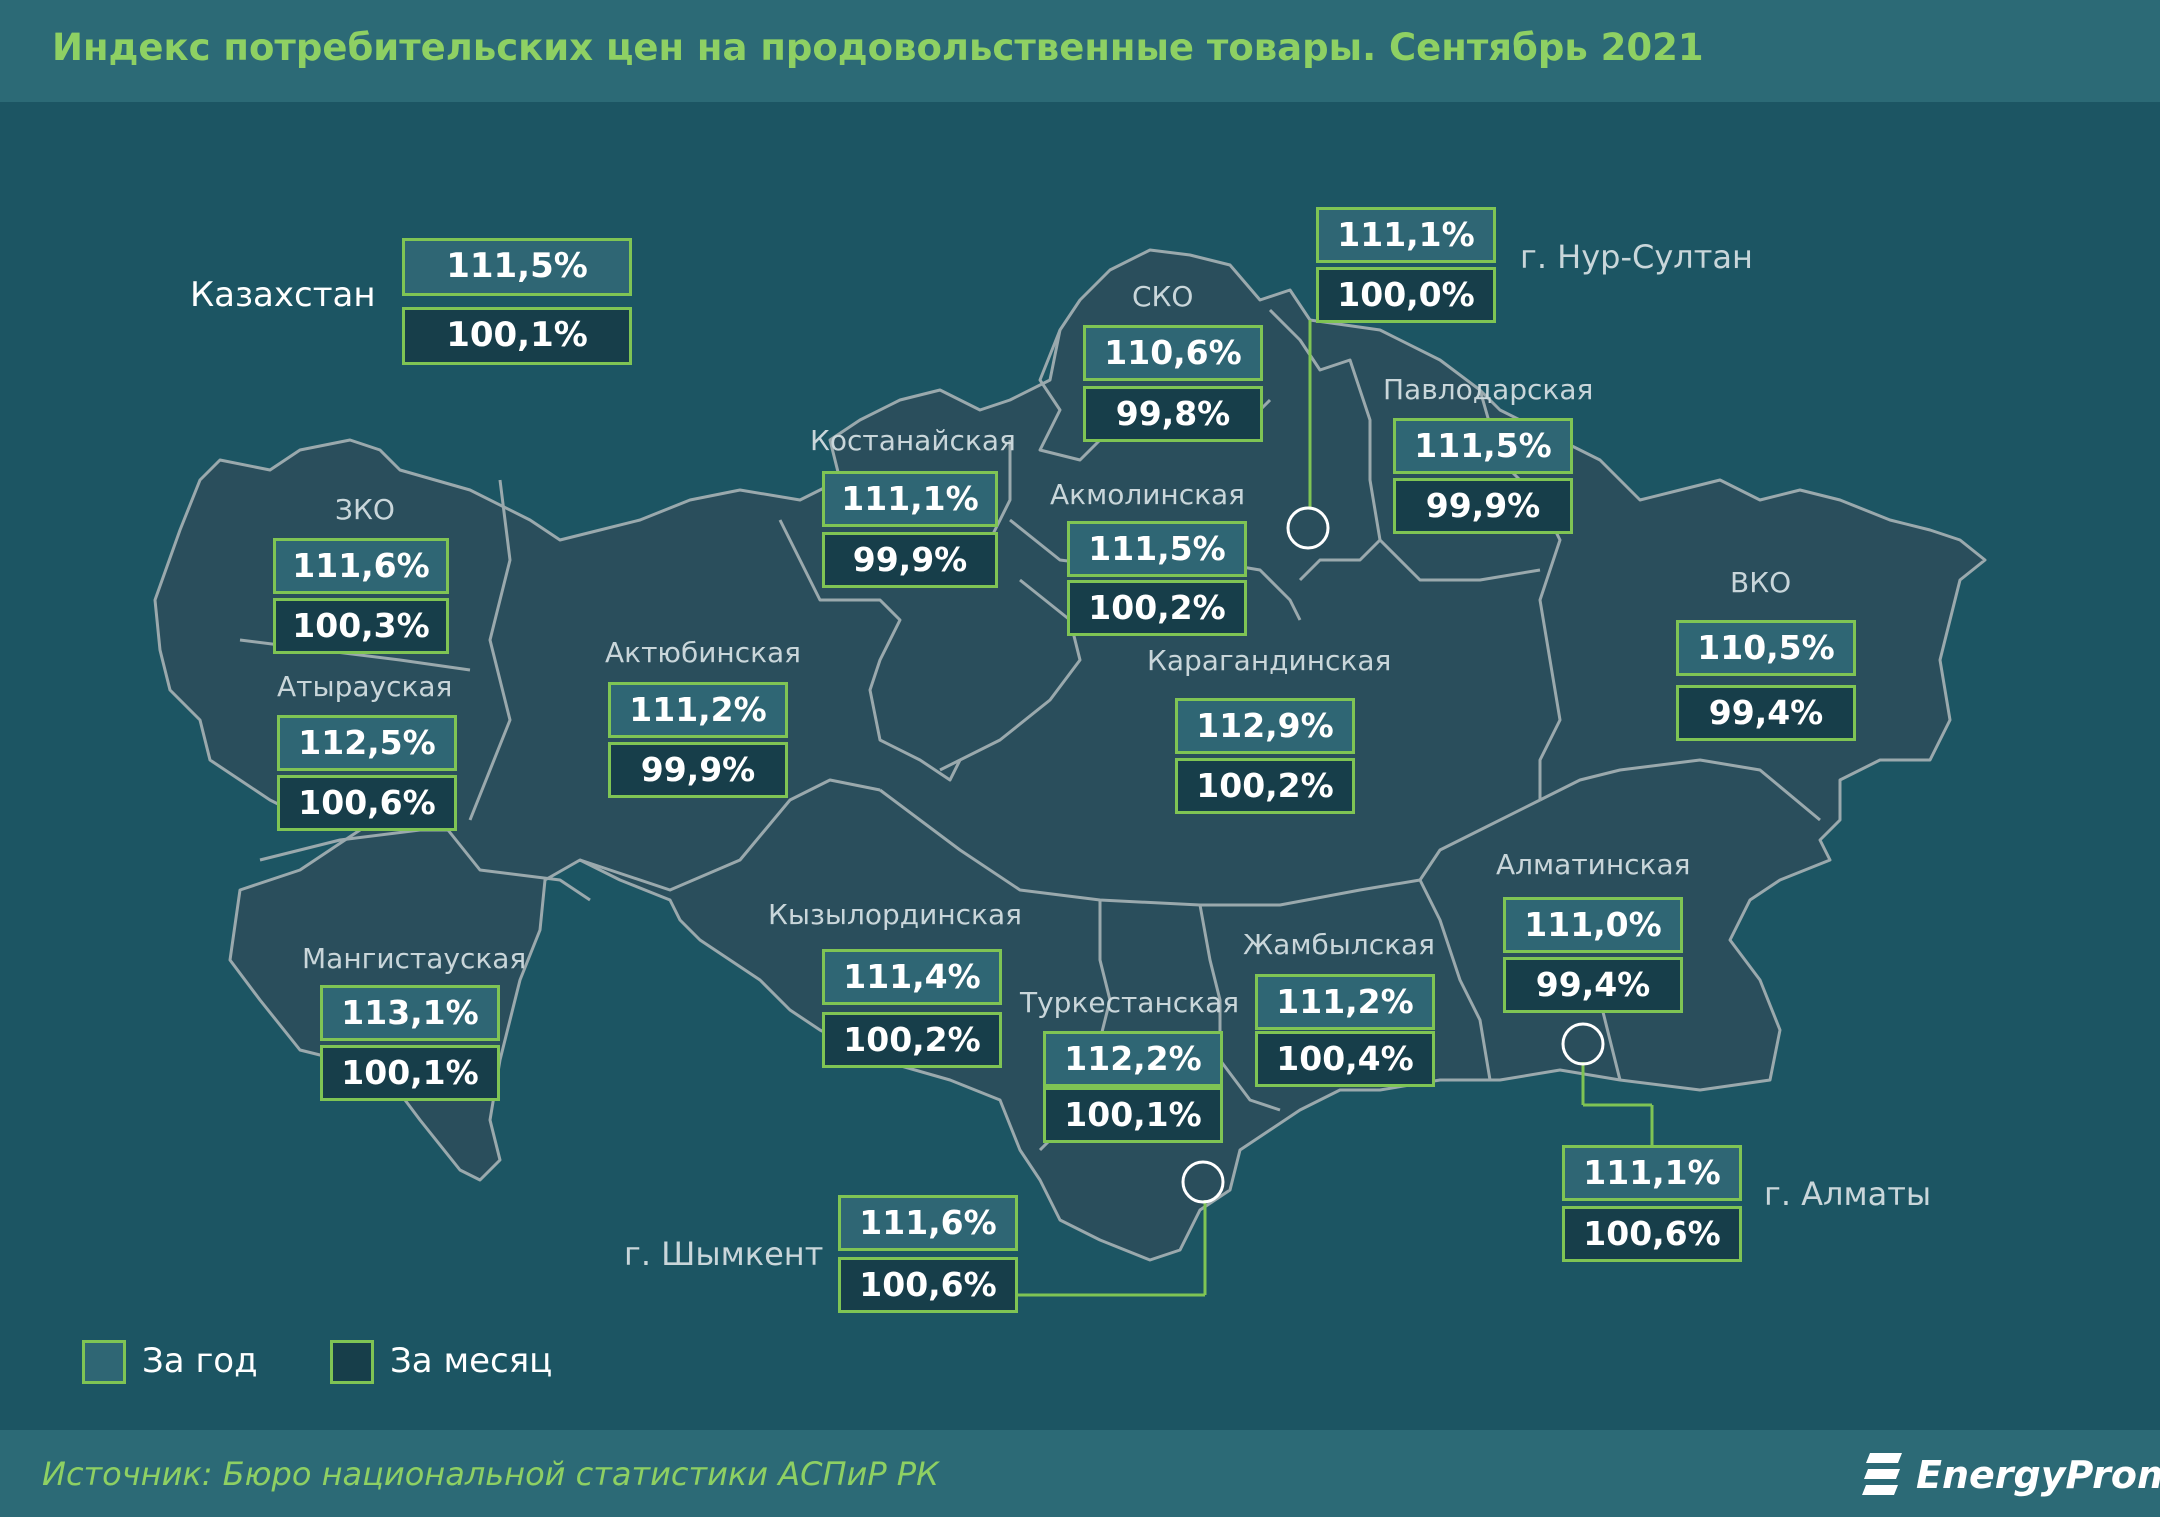 Image resolution: width=2160 pixels, height=1517 pixels. Describe the element at coordinates (913, 440) in the screenshot. I see `kostanay-label: Костанайская` at that location.